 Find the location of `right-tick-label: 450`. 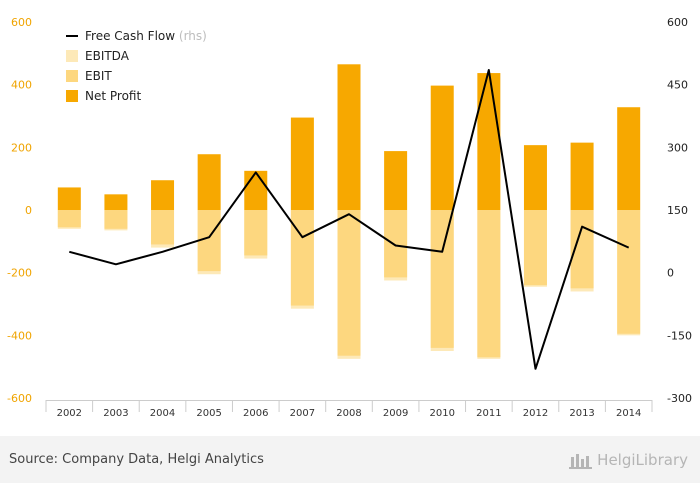

right-tick-label: 450 is located at coordinates (677, 85).